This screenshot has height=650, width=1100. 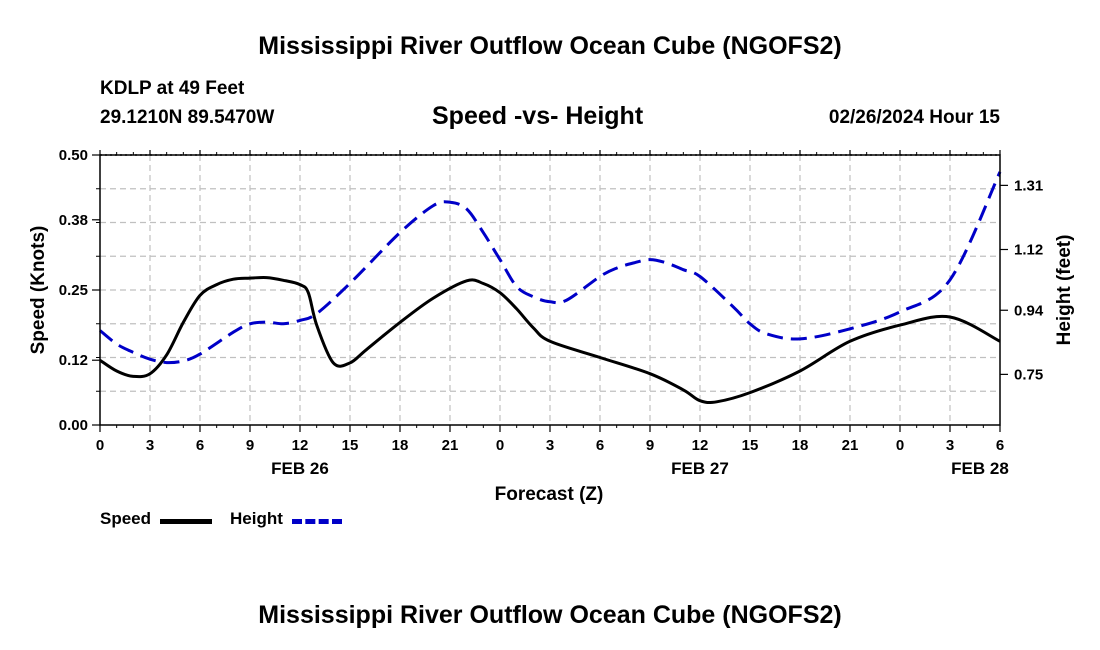 What do you see at coordinates (300, 468) in the screenshot?
I see `date-label: FEB 26` at bounding box center [300, 468].